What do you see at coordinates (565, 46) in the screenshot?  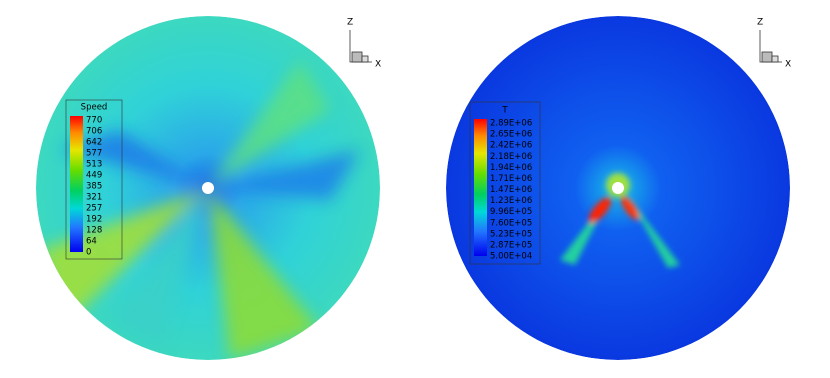 I see `axis-triad` at bounding box center [565, 46].